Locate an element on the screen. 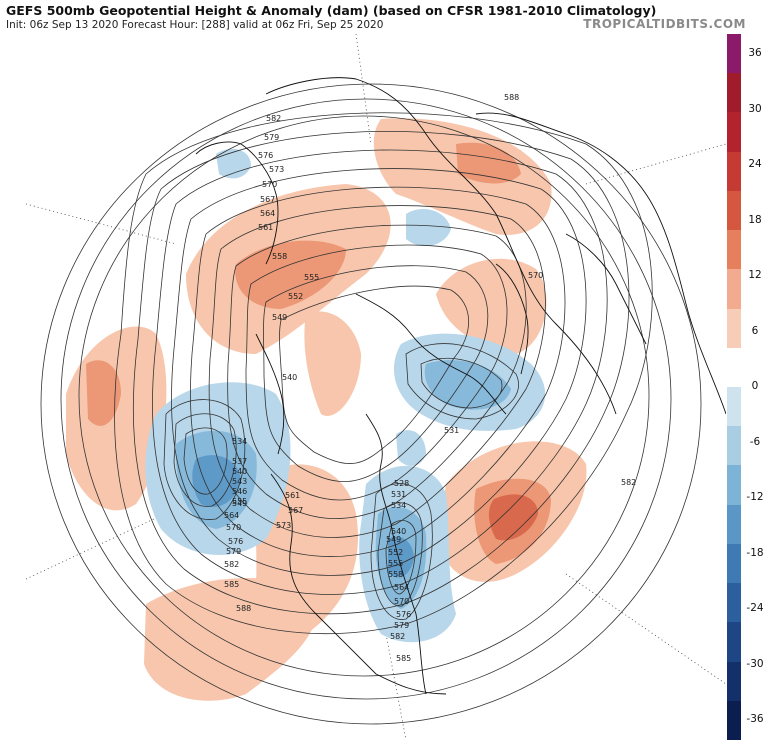 Image resolution: width=768 pixels, height=750 pixels. colorbar-tick-label: -36 is located at coordinates (755, 719).